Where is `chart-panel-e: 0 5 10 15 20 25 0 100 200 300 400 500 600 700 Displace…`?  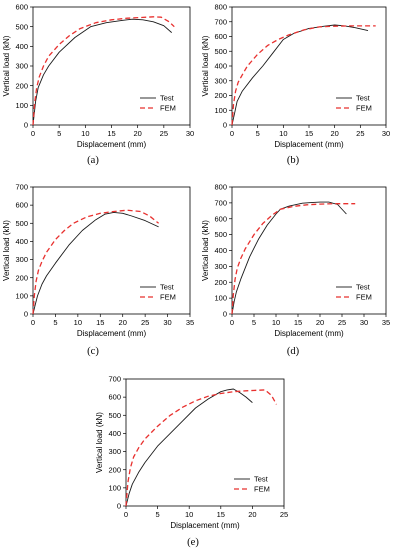
chart-panel-e: 0 5 10 15 20 25 0 100 200 300 400 500 600 700 Displace… is located at coordinates (191, 461).